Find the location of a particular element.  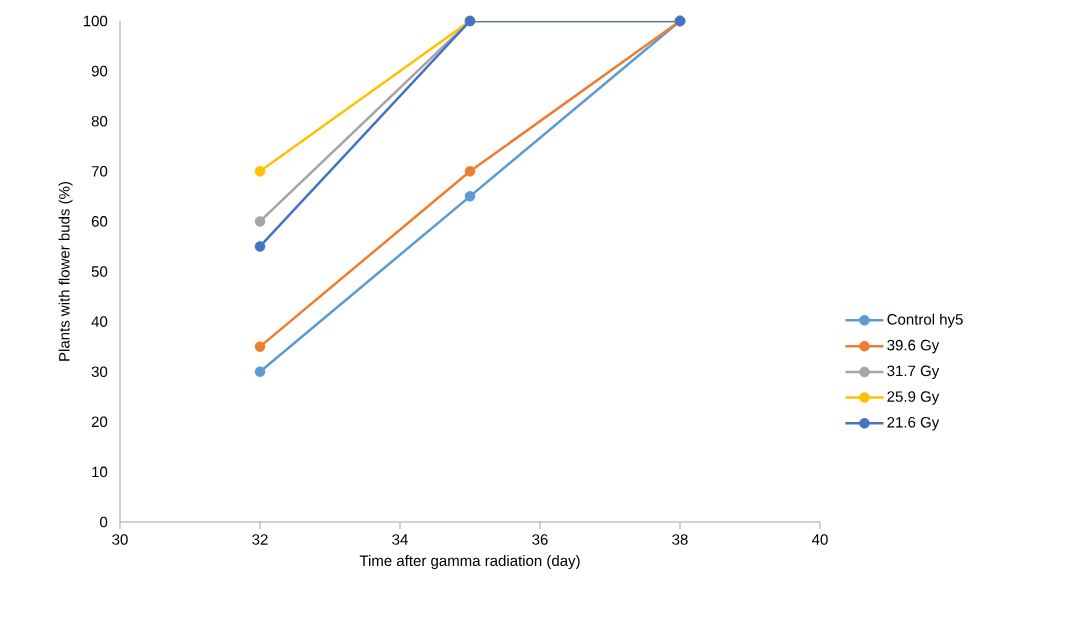

x-tick-label: 36 is located at coordinates (540, 539).